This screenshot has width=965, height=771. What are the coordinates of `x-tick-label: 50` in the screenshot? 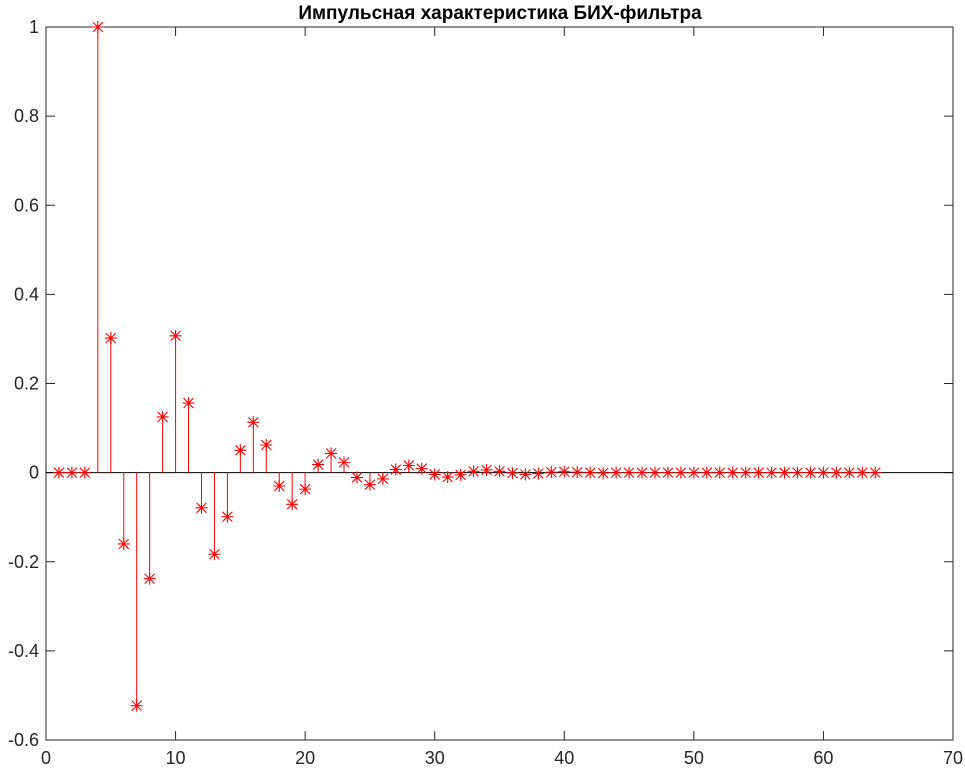 It's located at (694, 758).